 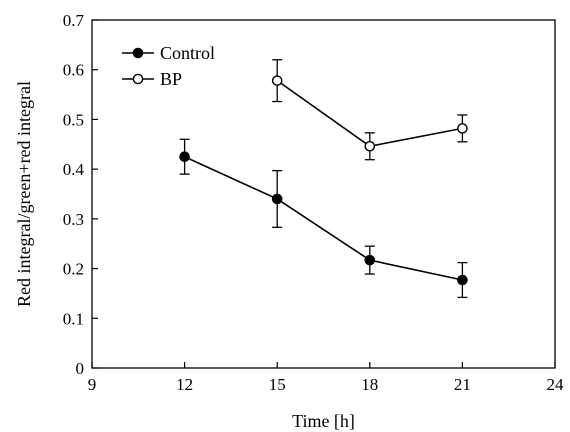 What do you see at coordinates (73, 119) in the screenshot?
I see `y-tick-label: 0.5` at bounding box center [73, 119].